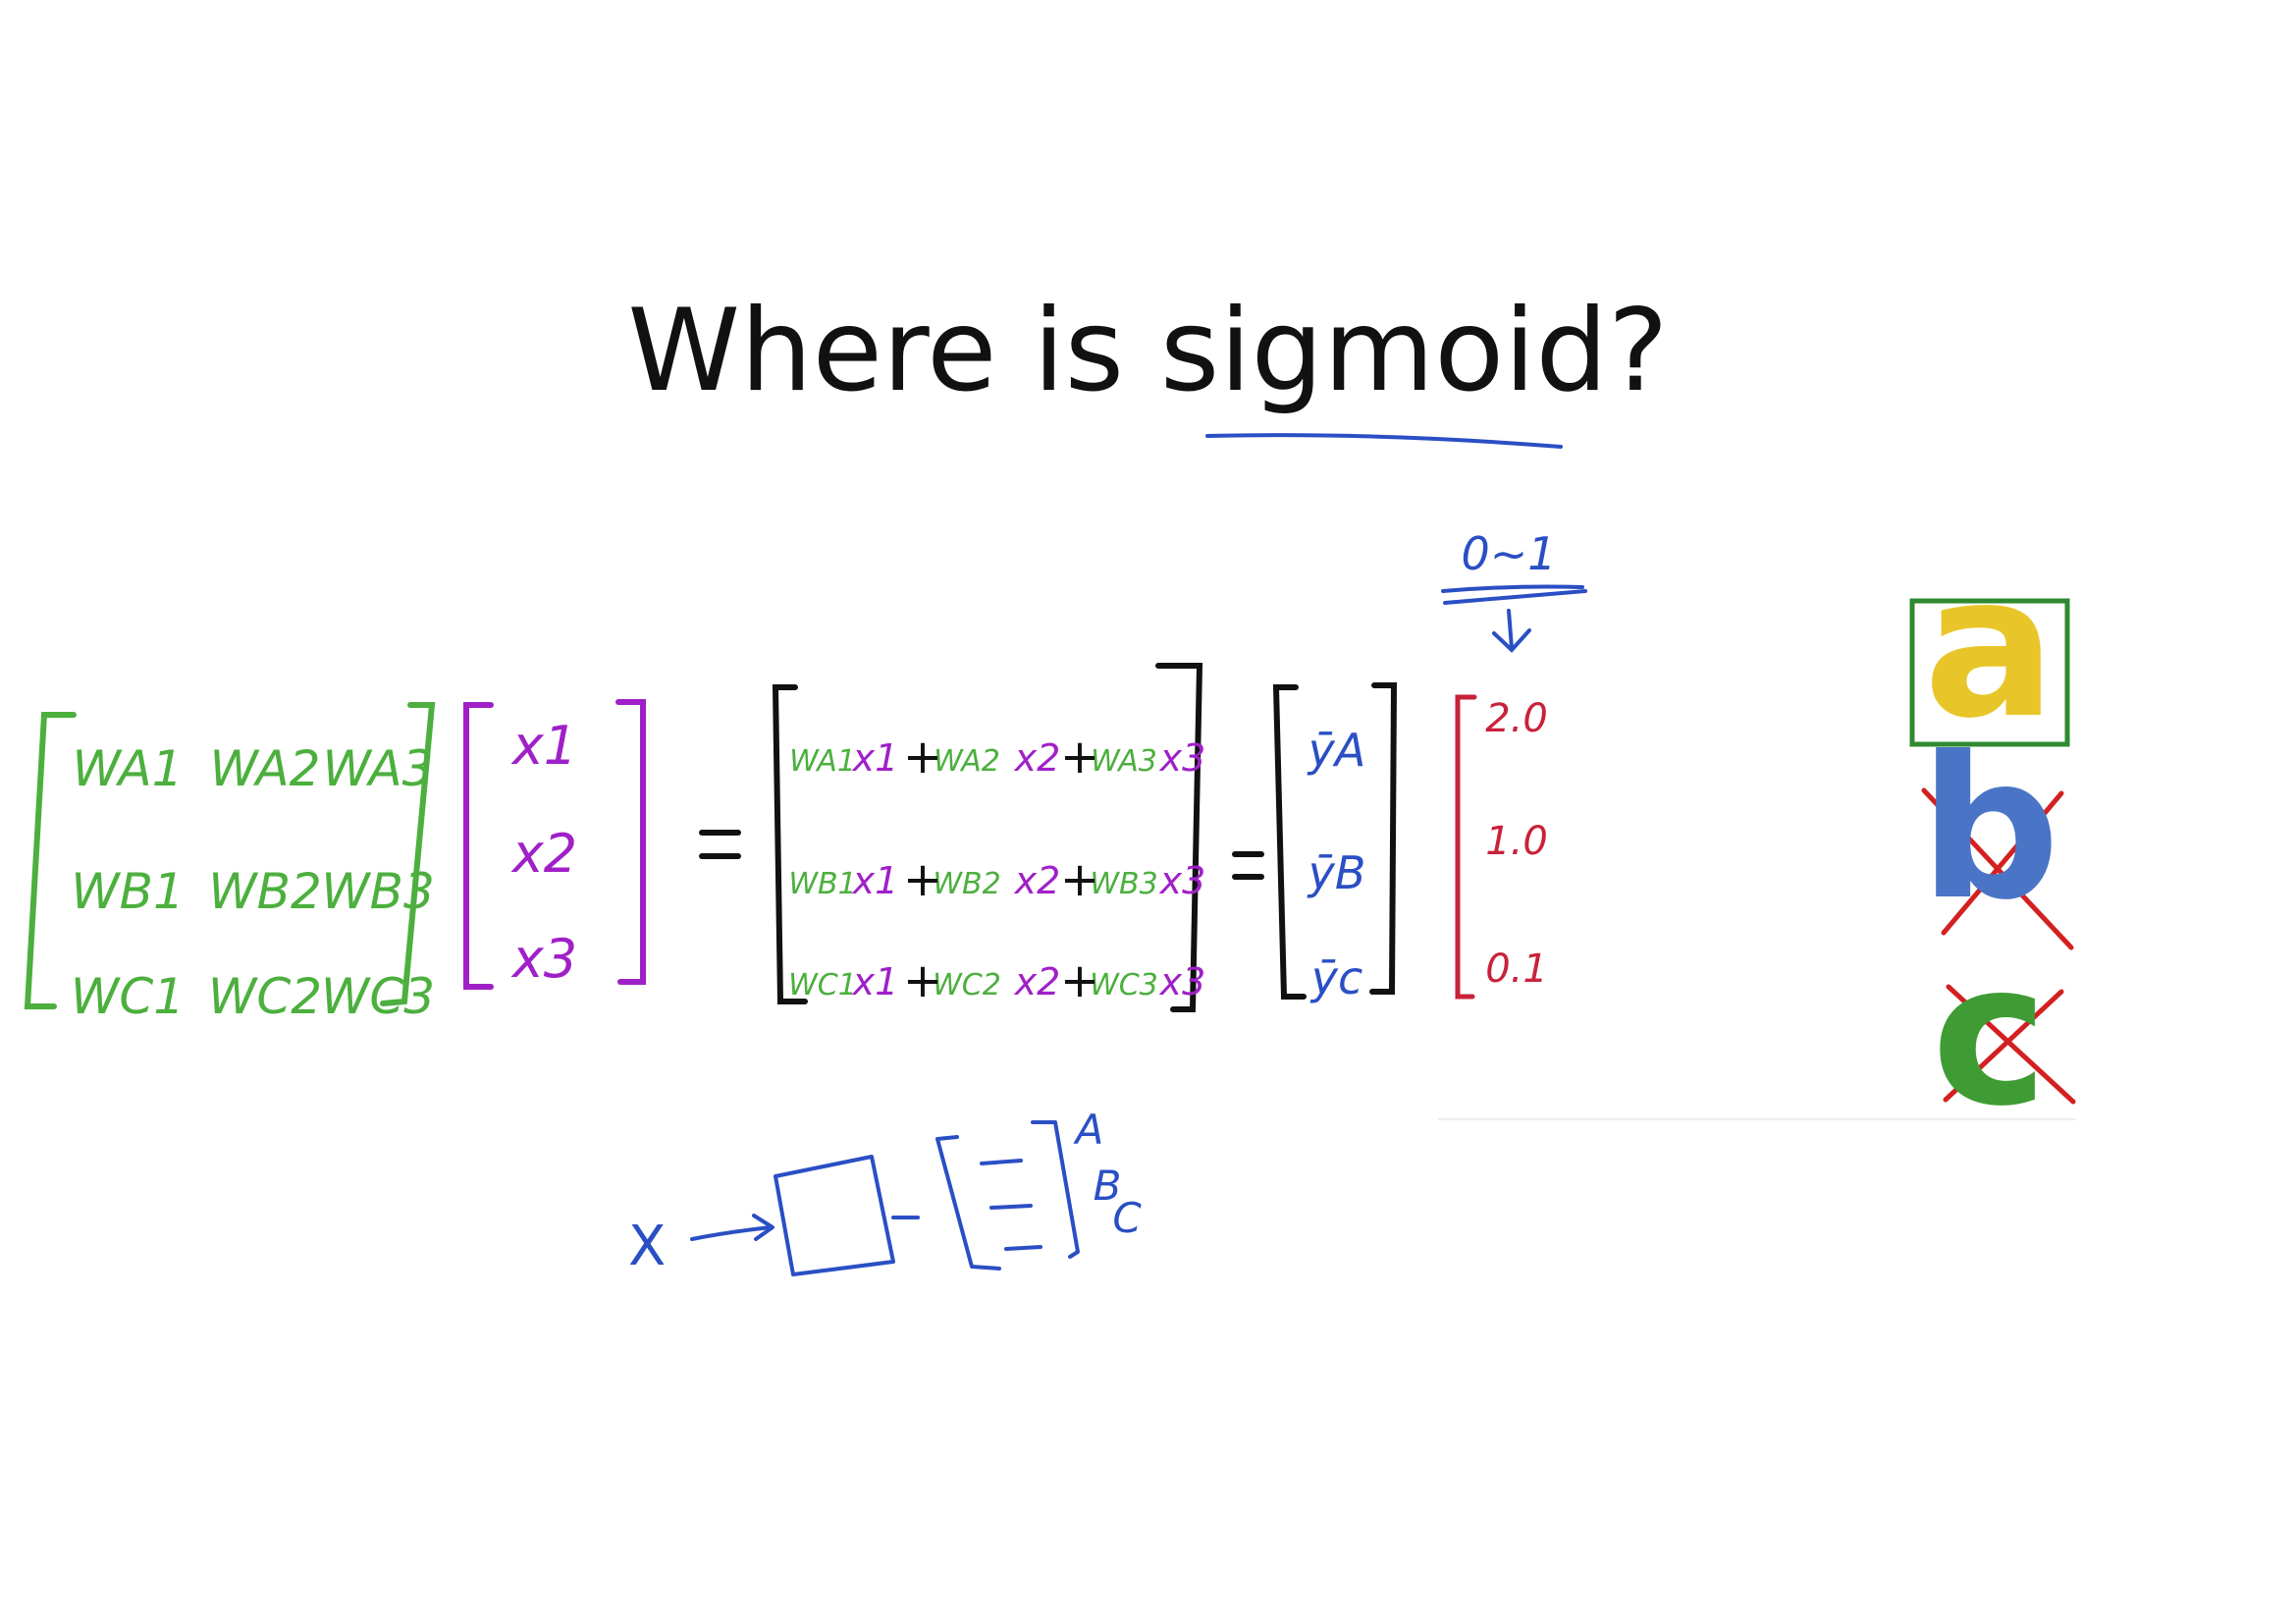 The image size is (2296, 1624). I want to click on slide-title: Where is sigmoid?, so click(1148, 351).